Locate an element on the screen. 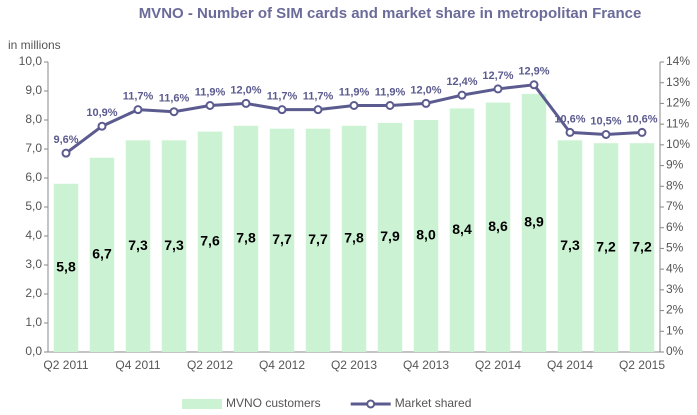 The width and height of the screenshot is (697, 415). y-tick-label: 9,0 is located at coordinates (33, 90).